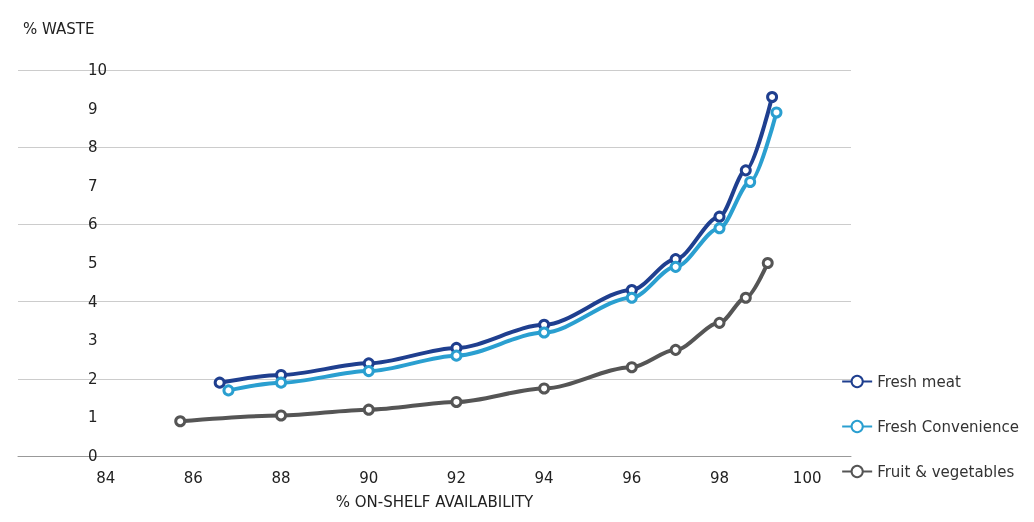  Describe the element at coordinates (93, 185) in the screenshot. I see `y-tick-label: 7` at that location.